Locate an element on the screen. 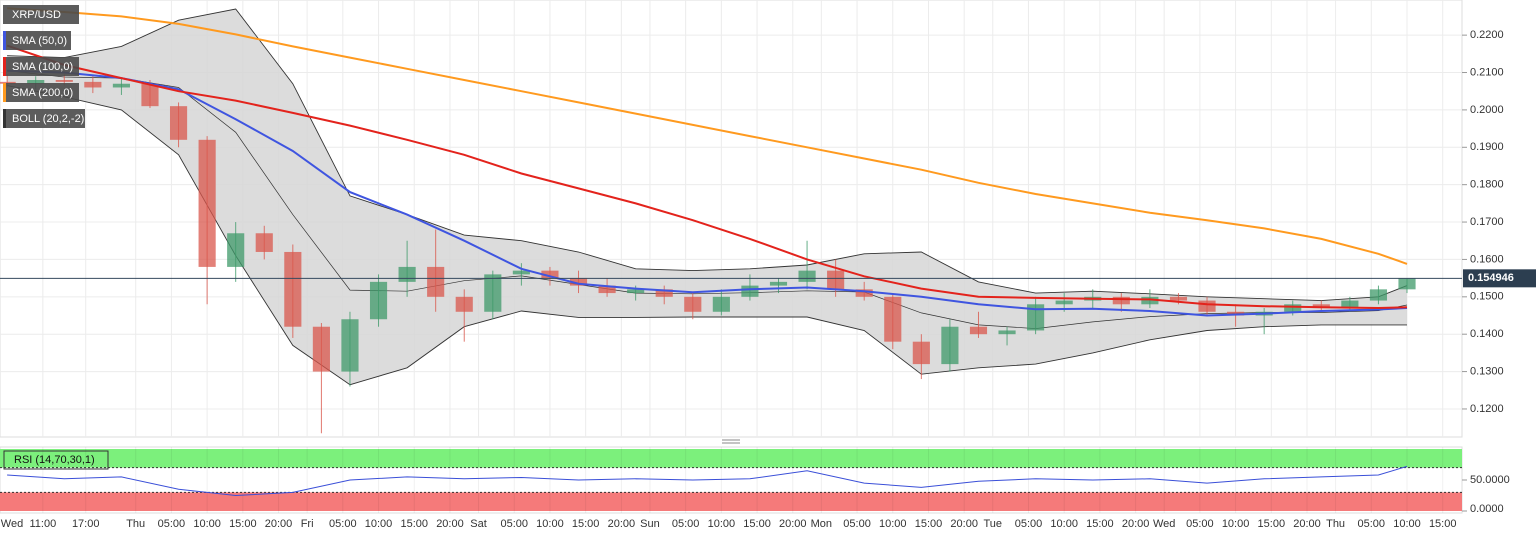 The image size is (1536, 537). y-tick-label: 0.1600 is located at coordinates (1487, 259).